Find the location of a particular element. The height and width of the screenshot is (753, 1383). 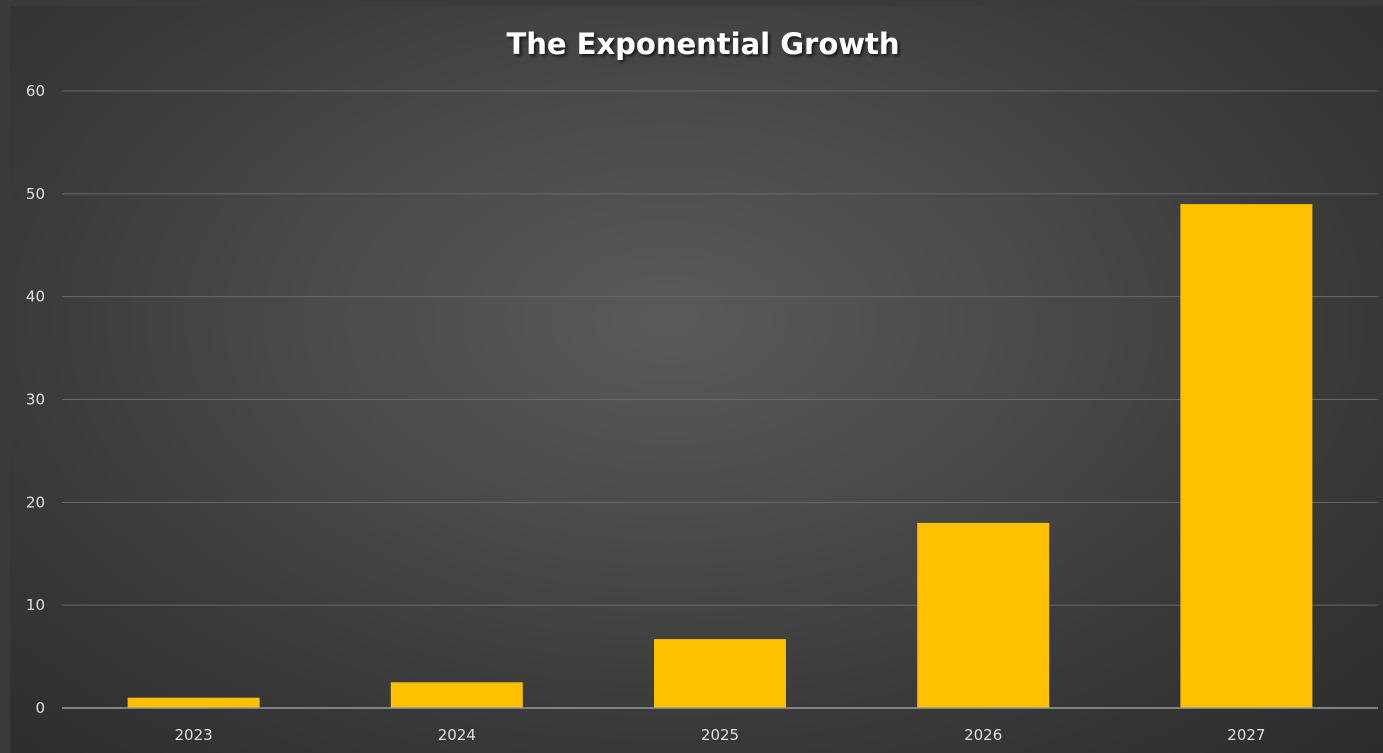

y-tick-label: 40 is located at coordinates (35, 297).